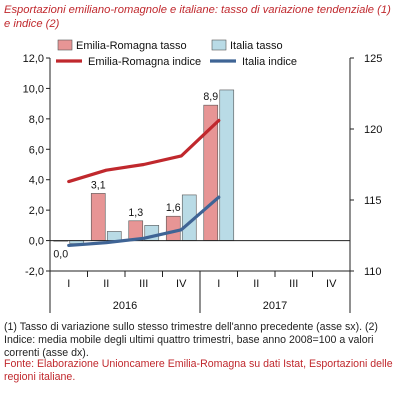 This screenshot has height=400, width=400. I want to click on right-tick-label: 125, so click(373, 59).